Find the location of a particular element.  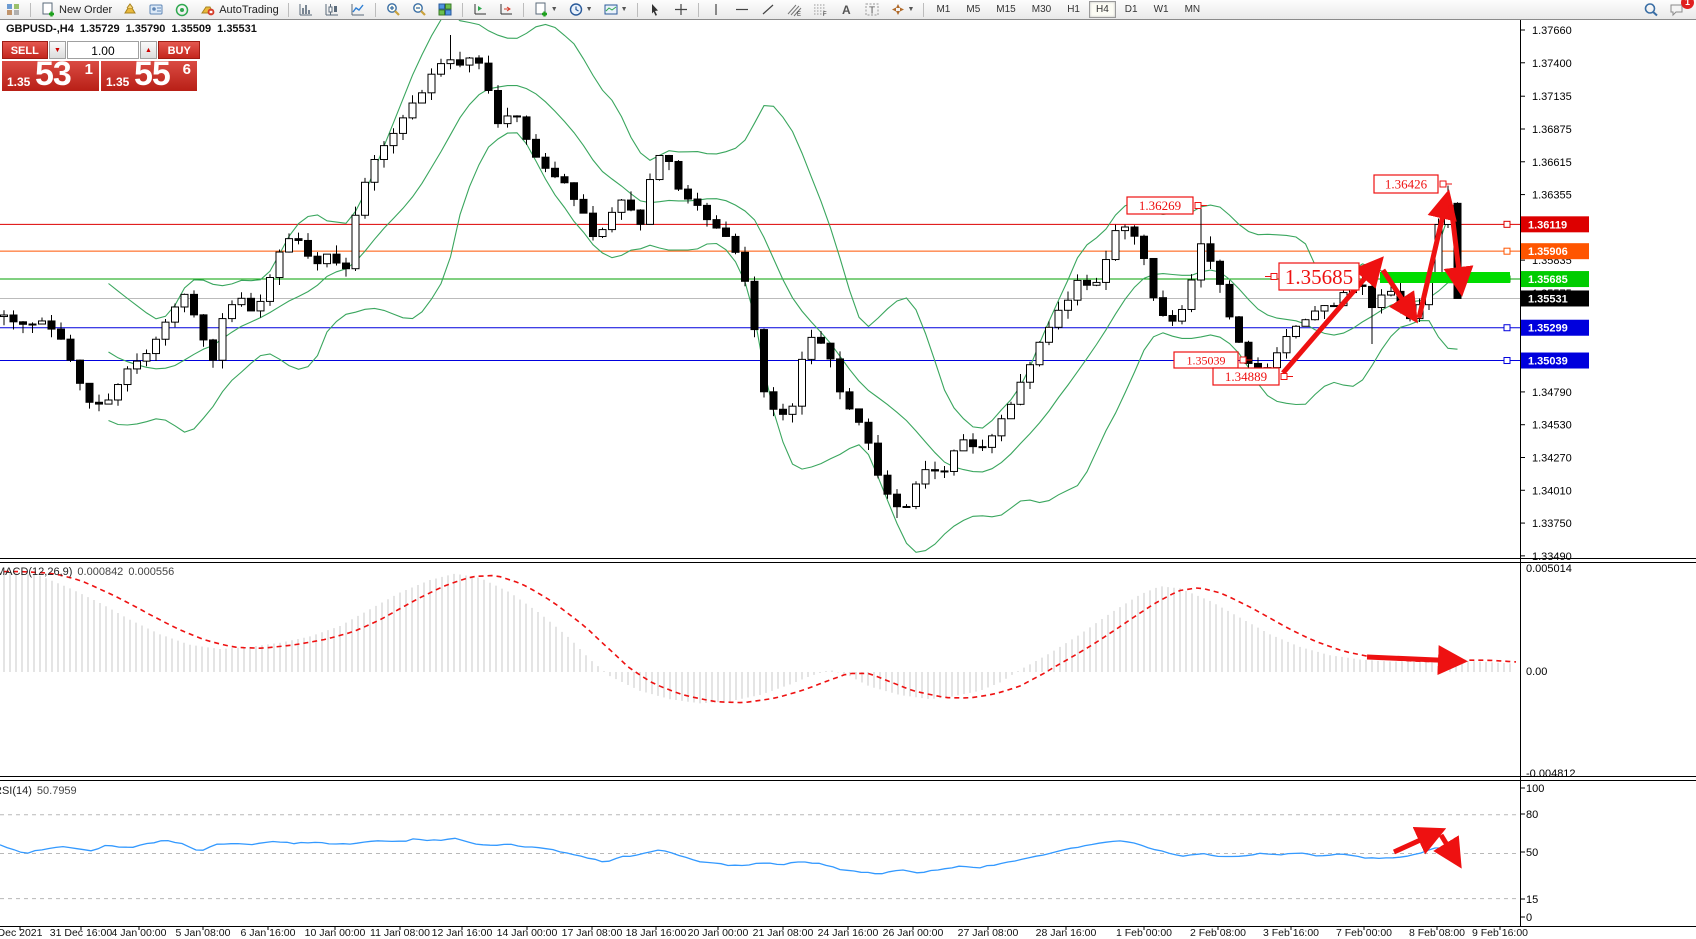

zoom-in-icon is located at coordinates (393, 9).